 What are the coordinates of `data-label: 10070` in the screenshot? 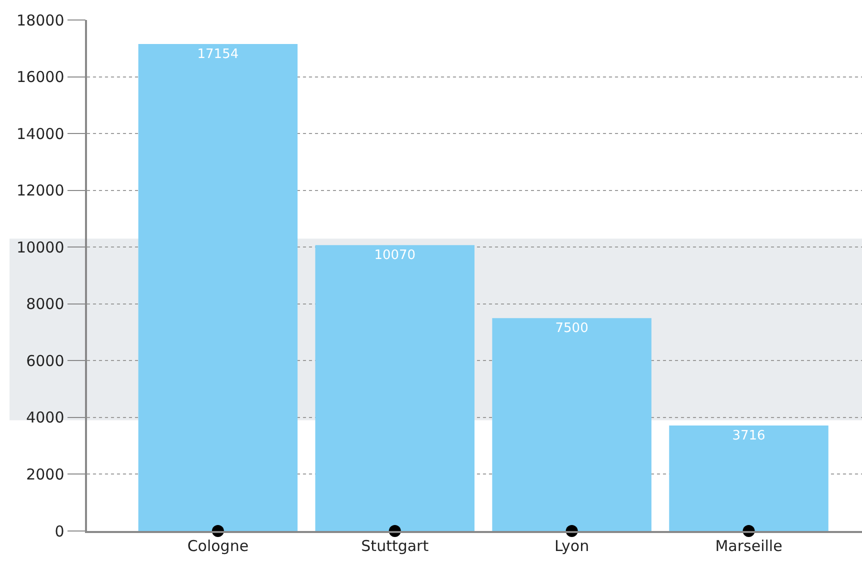 It's located at (395, 256).